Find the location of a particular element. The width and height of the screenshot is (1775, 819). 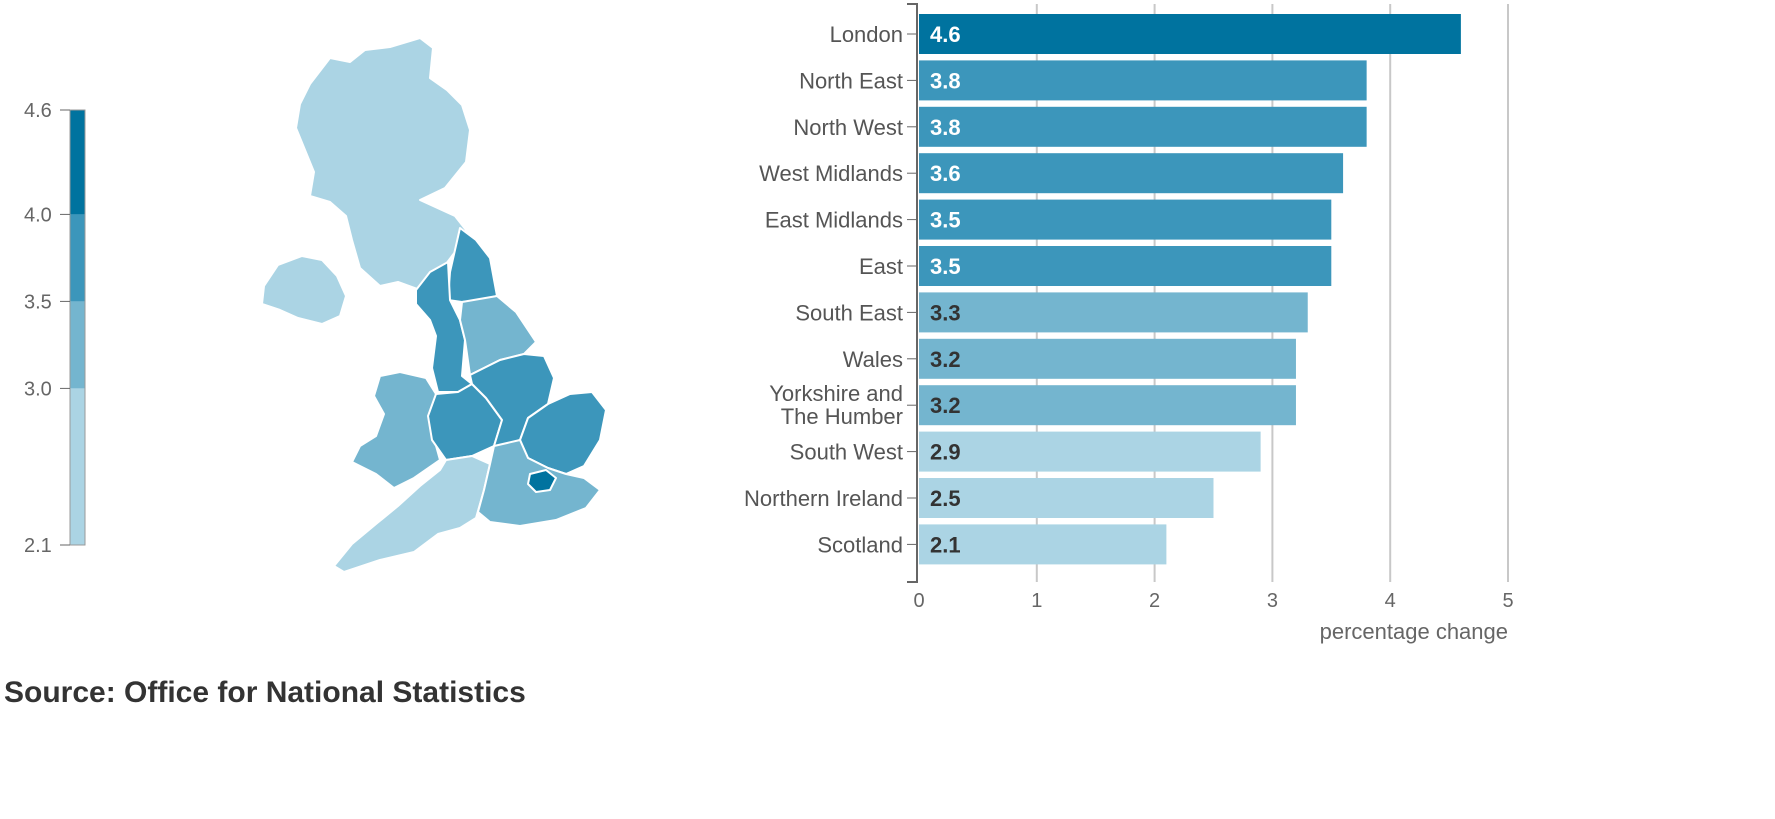

category-label: West Midlands is located at coordinates (831, 173).